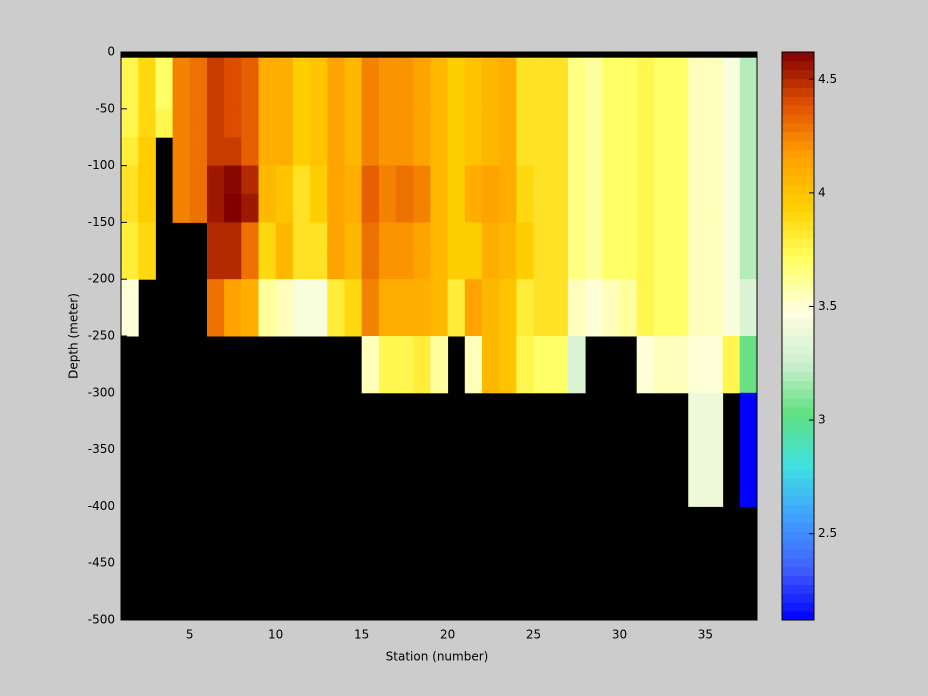 The height and width of the screenshot is (696, 928). Describe the element at coordinates (101, 165) in the screenshot. I see `y-tick-label: -100` at that location.